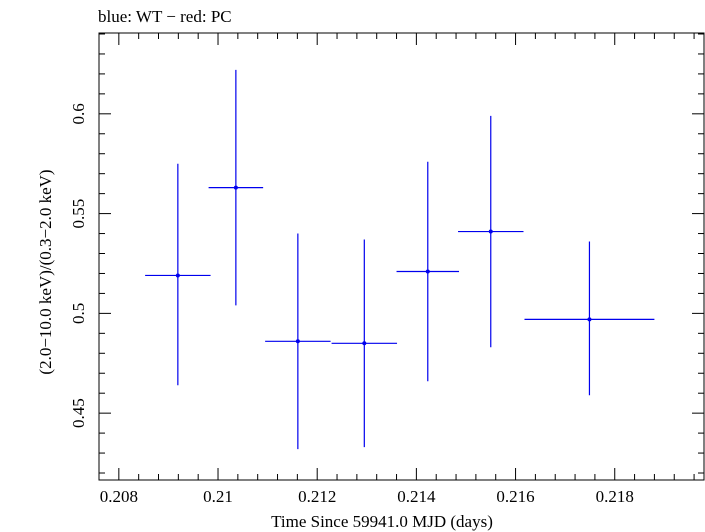  I want to click on y-tick-label: 0.45, so click(78, 413).